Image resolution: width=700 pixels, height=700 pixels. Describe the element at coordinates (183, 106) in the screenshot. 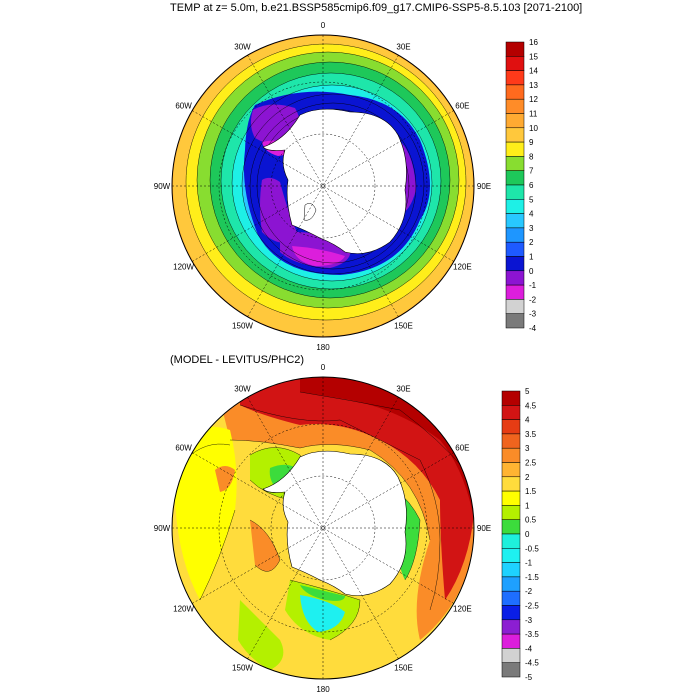

I see `top-lon-label: 60W` at that location.